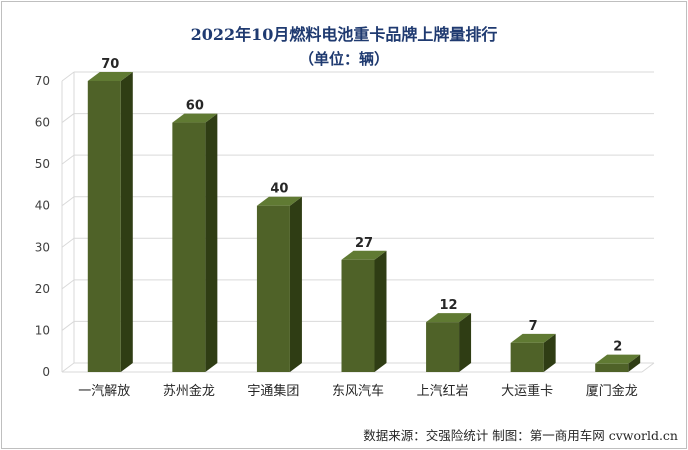  Describe the element at coordinates (42, 247) in the screenshot. I see `y-tick-label: 30` at that location.